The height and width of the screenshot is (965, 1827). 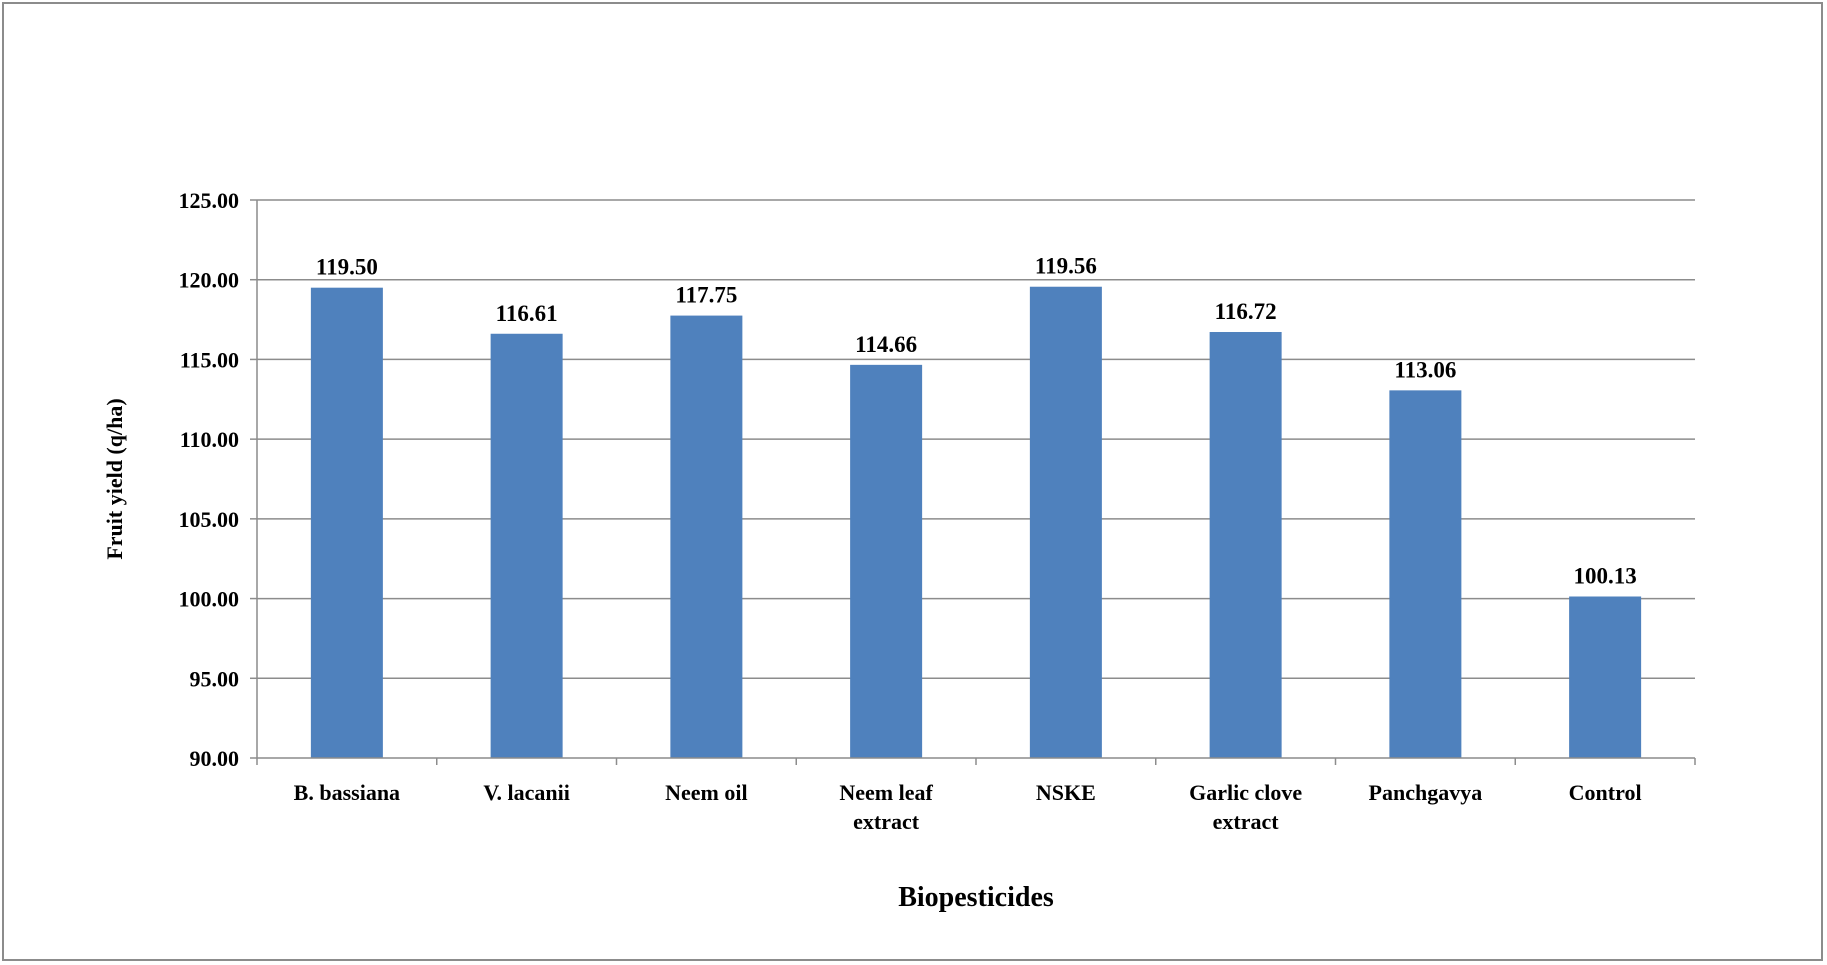 I want to click on data-label: 113.06, so click(x=1425, y=369).